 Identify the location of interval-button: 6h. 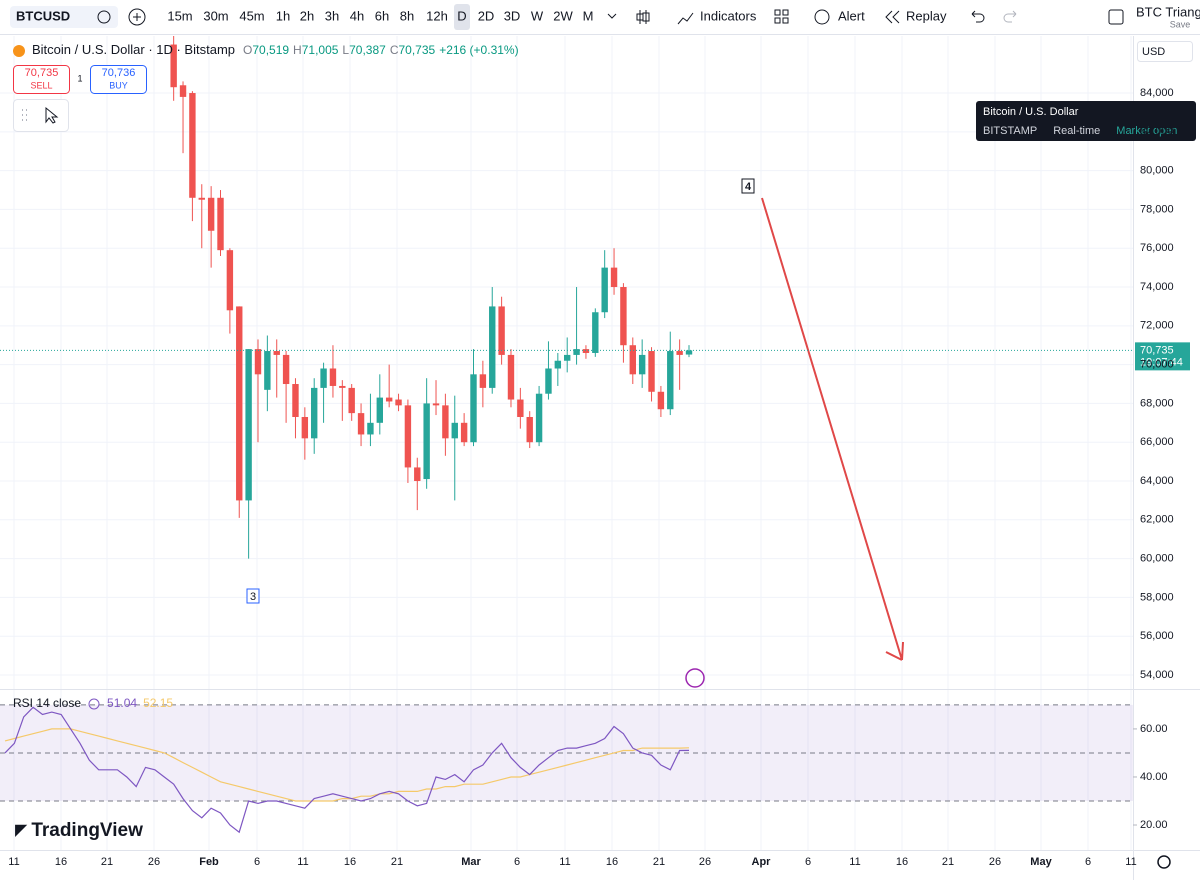
(382, 15).